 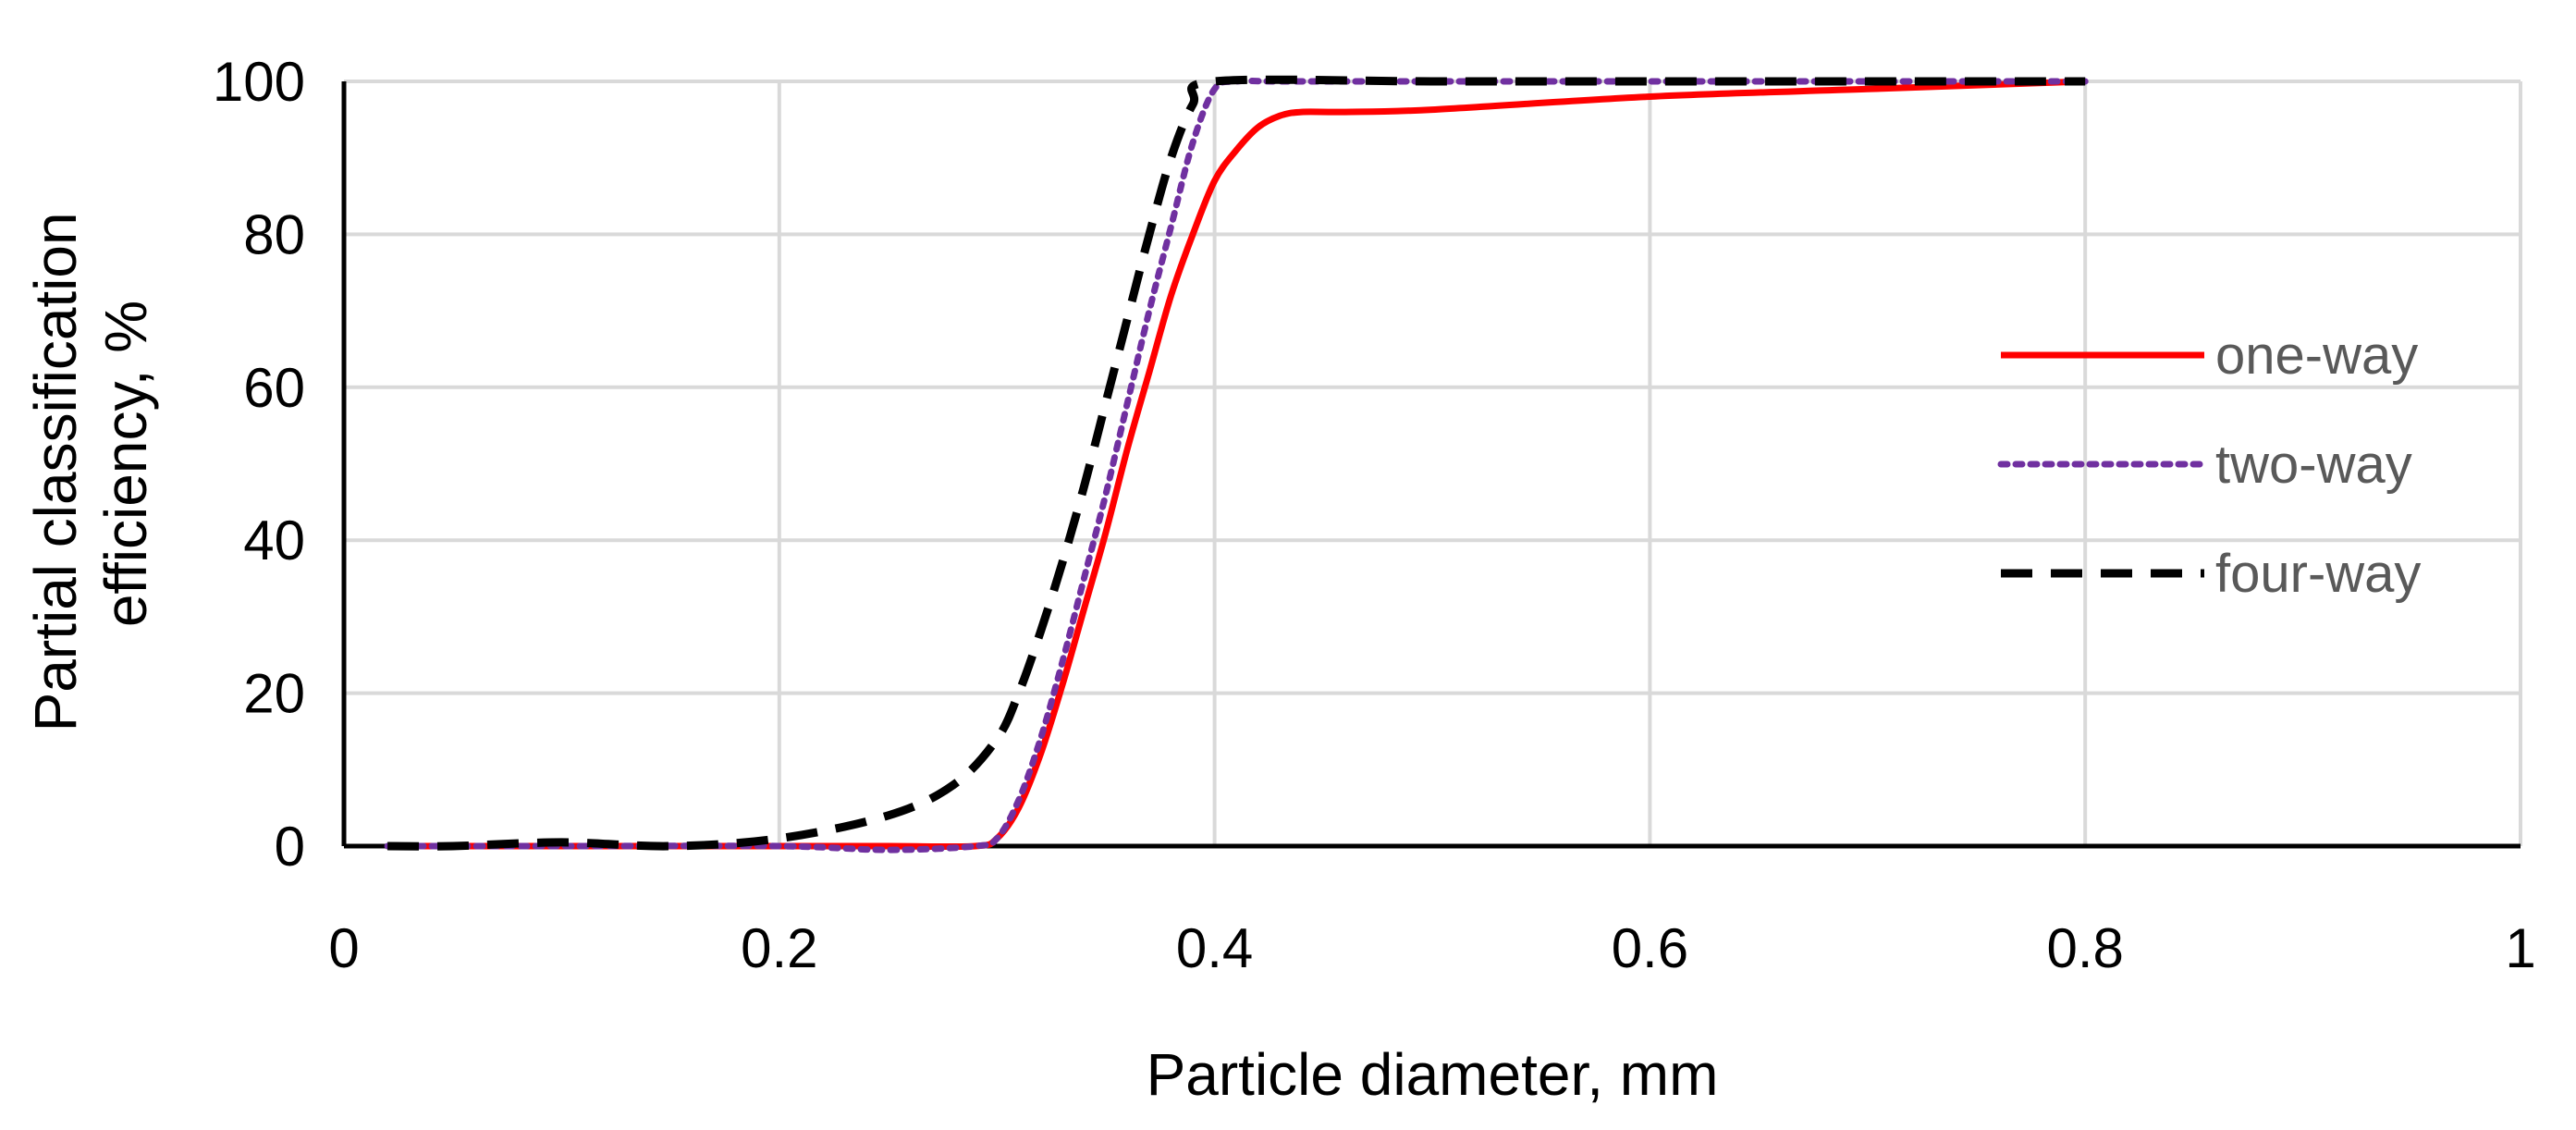 I want to click on y-axis-title-line-1: Partial classification, so click(x=55, y=472).